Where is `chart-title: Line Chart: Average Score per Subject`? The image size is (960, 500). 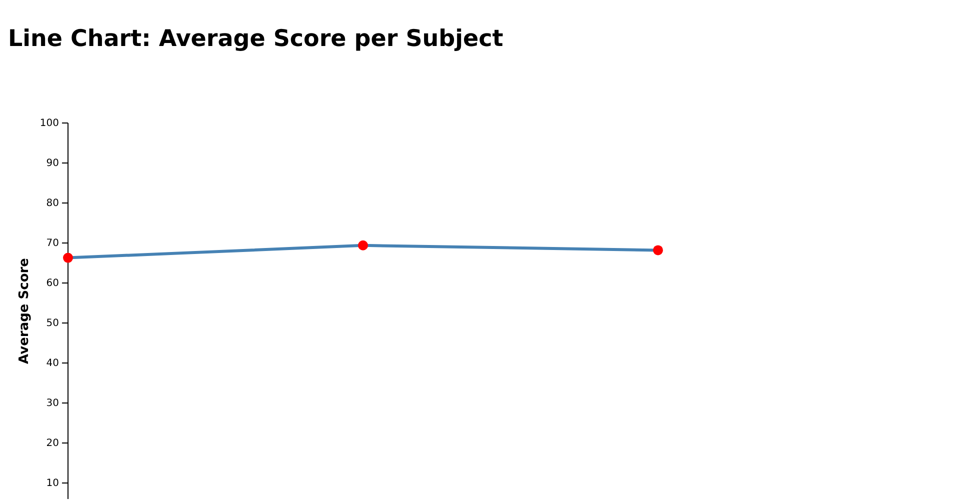 chart-title: Line Chart: Average Score per Subject is located at coordinates (256, 39).